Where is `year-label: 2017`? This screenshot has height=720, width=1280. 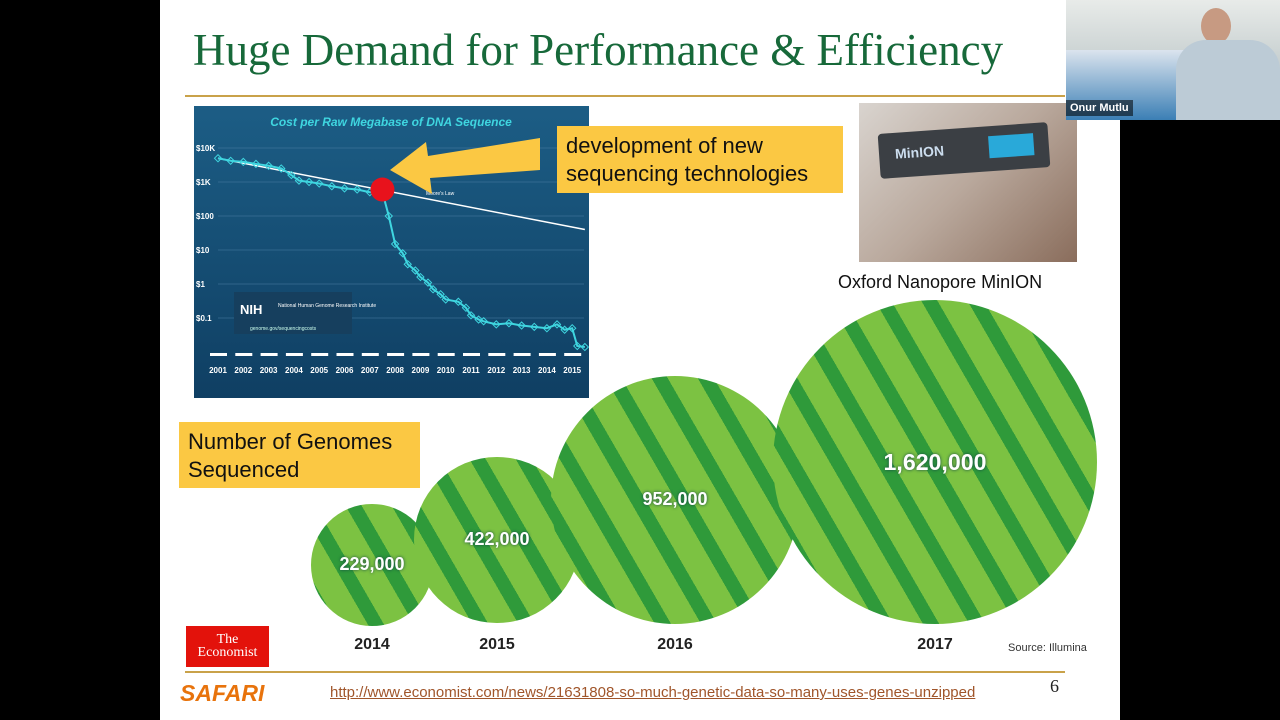
year-label: 2017 is located at coordinates (935, 644).